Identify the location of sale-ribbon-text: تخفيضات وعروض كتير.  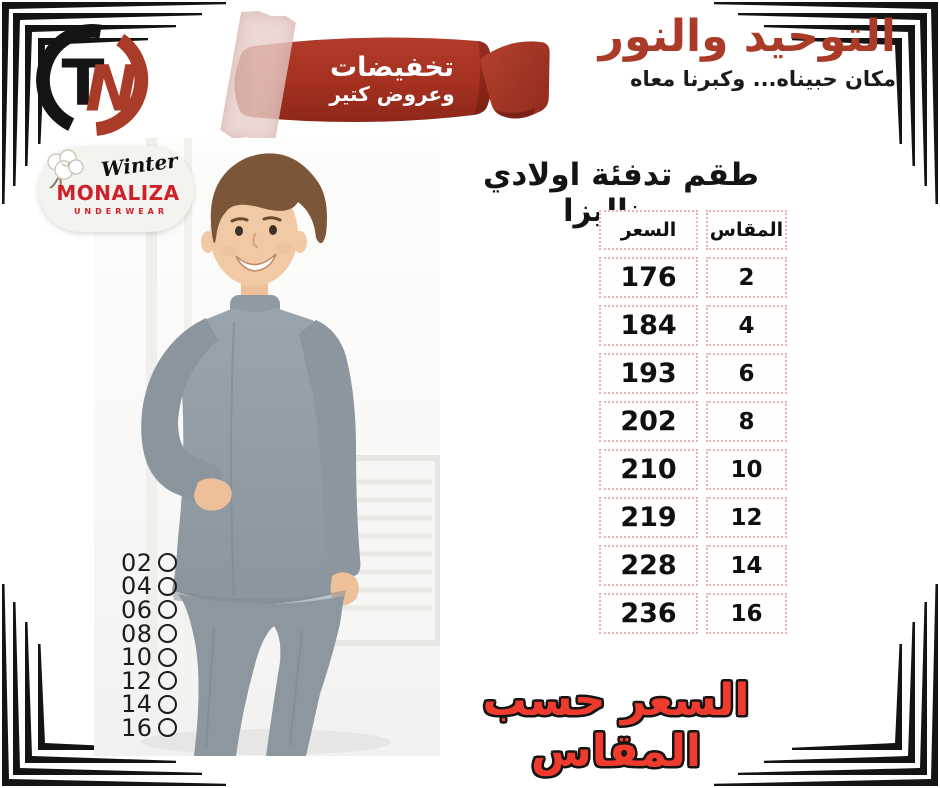
(392, 79).